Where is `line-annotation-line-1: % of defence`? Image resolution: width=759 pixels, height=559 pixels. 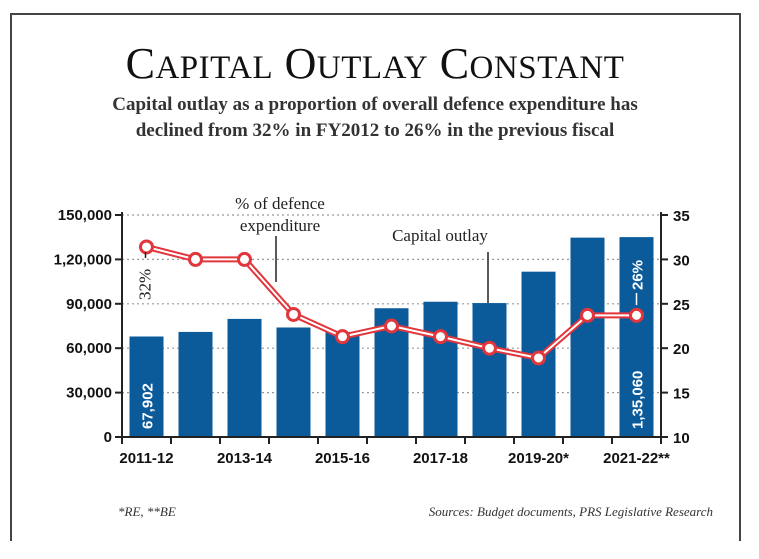
line-annotation-line-1: % of defence is located at coordinates (280, 203).